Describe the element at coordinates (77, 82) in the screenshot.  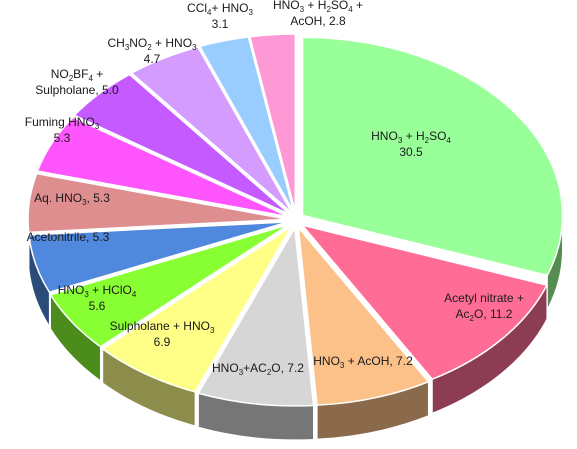
I see `slice-label: NO2​BF4​ +Sulpholane, 5.0` at that location.